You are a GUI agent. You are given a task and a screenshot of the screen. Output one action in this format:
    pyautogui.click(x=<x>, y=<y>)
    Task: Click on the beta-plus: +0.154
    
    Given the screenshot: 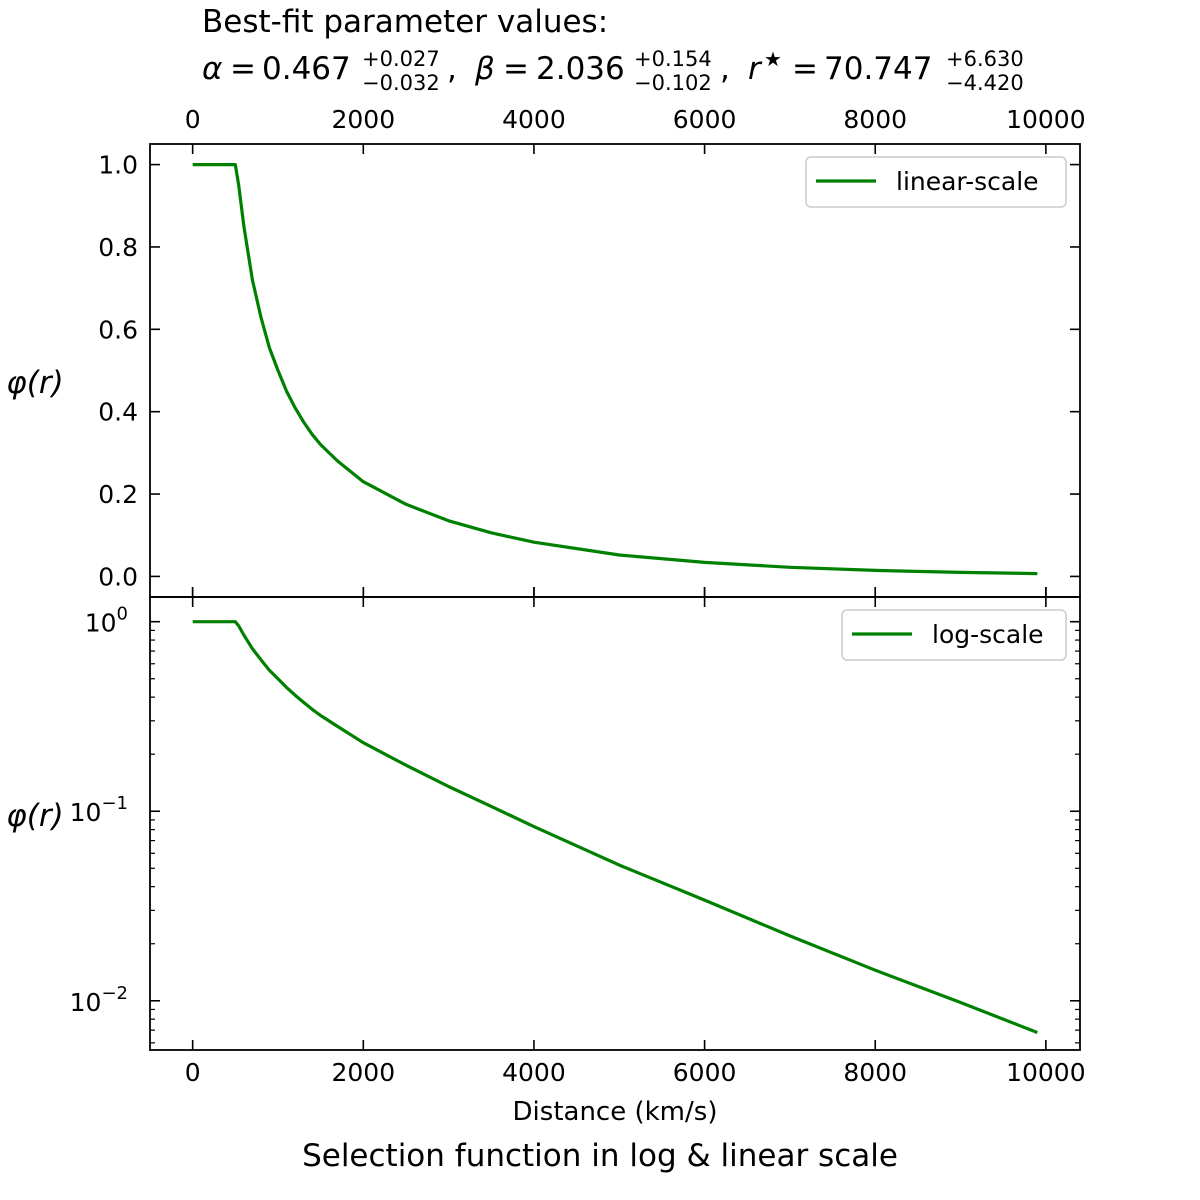 What is the action you would take?
    pyautogui.click(x=673, y=59)
    